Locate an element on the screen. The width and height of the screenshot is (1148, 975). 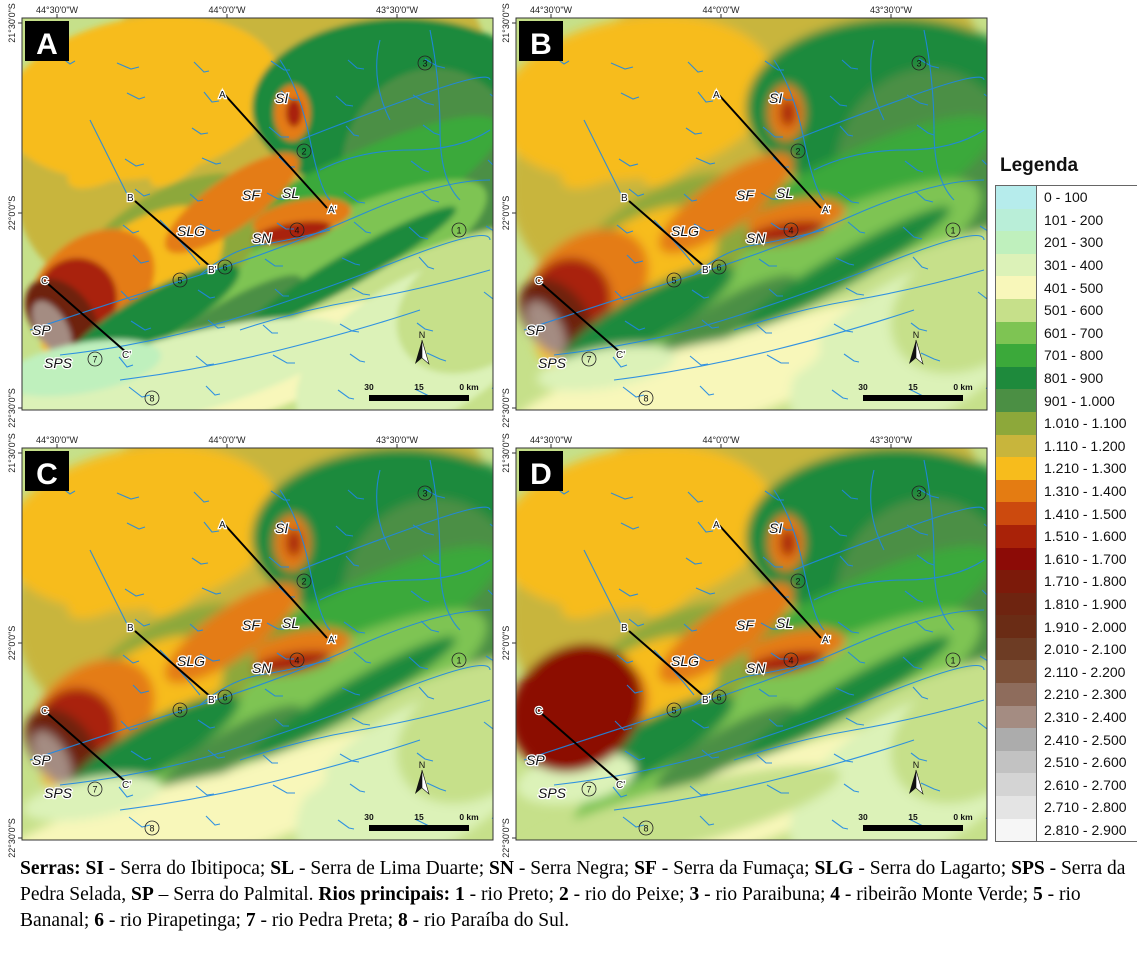
legend-label: 2.010 - 2.100 is located at coordinates (1085, 649).